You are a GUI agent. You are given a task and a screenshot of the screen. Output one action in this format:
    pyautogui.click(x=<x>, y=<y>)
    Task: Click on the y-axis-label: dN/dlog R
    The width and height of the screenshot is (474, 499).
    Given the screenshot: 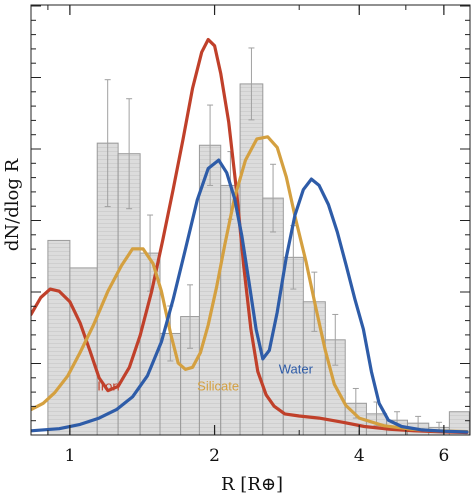 What is the action you would take?
    pyautogui.click(x=12, y=204)
    